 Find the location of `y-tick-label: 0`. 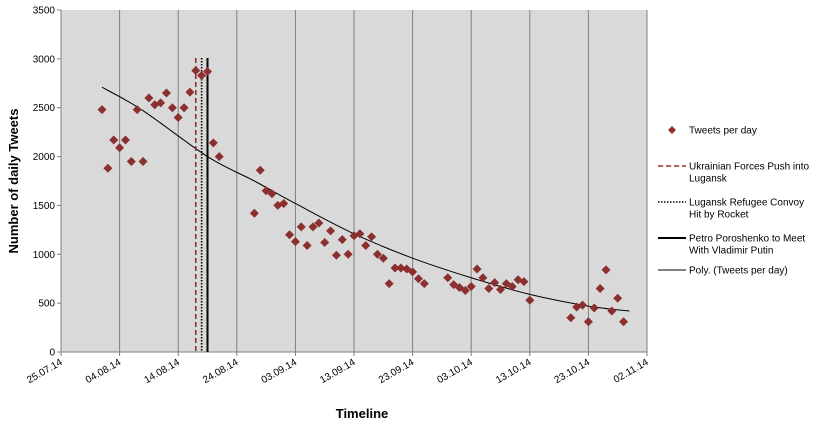

y-tick-label: 0 is located at coordinates (52, 353).